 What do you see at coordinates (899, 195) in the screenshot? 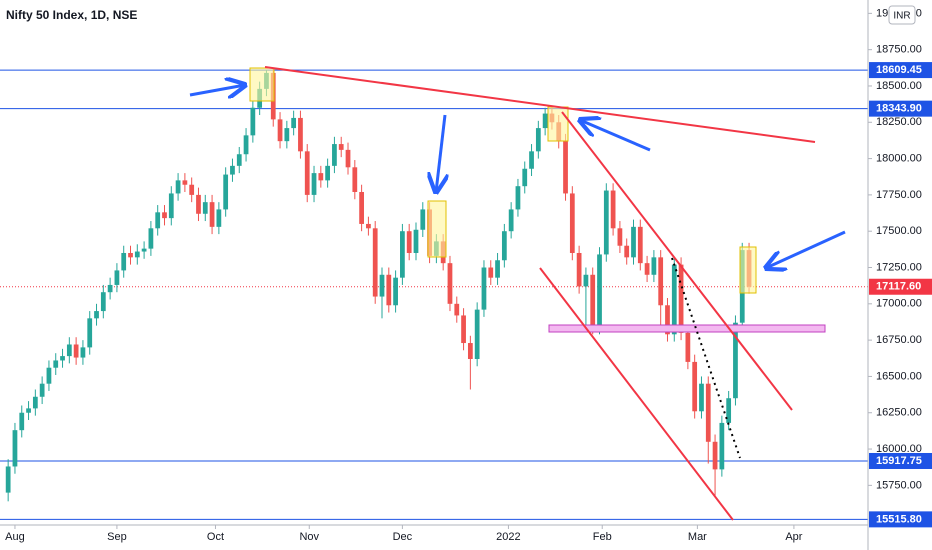
I see `y-tick-label: 17750.00` at bounding box center [899, 195].